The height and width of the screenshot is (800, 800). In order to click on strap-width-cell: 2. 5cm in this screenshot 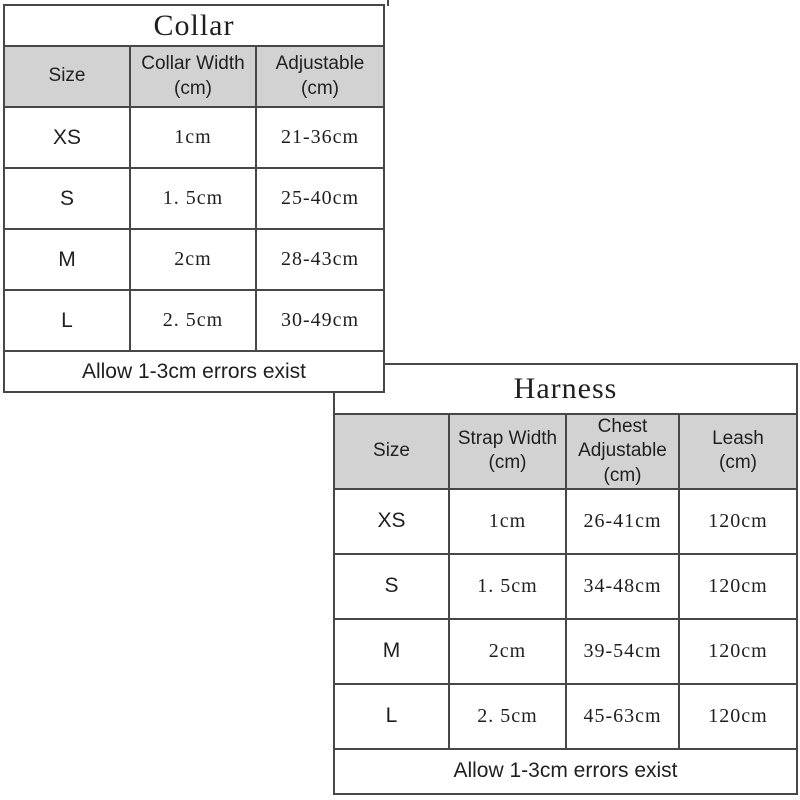, I will do `click(507, 716)`.